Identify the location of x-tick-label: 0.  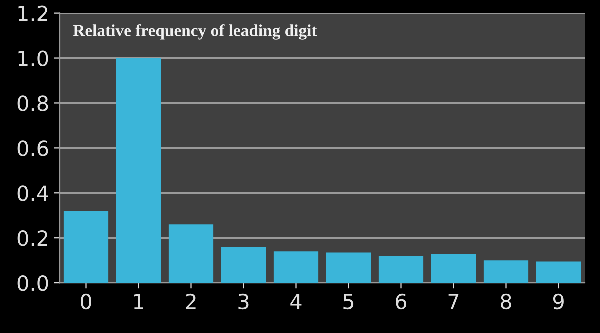
(86, 302).